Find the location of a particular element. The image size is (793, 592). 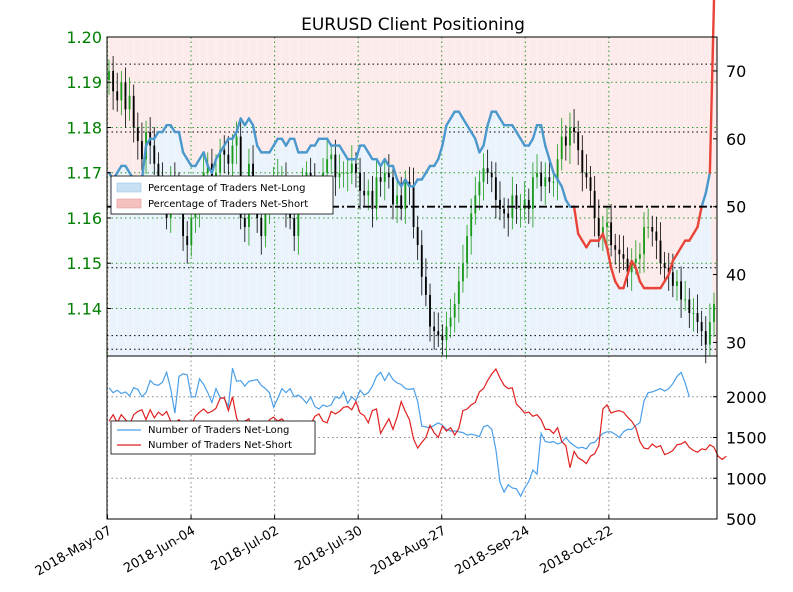

date-tick-label: 2018-Sep-24 is located at coordinates (492, 550).